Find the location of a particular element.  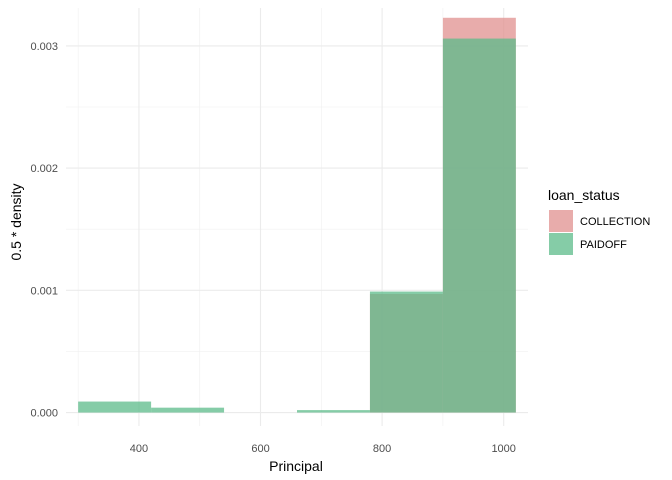

y-axis-title: 0.5 * density is located at coordinates (16, 221).